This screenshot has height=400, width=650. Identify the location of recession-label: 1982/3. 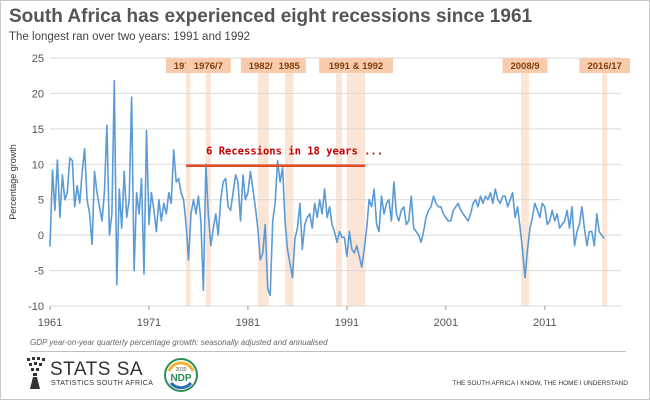
(263, 66).